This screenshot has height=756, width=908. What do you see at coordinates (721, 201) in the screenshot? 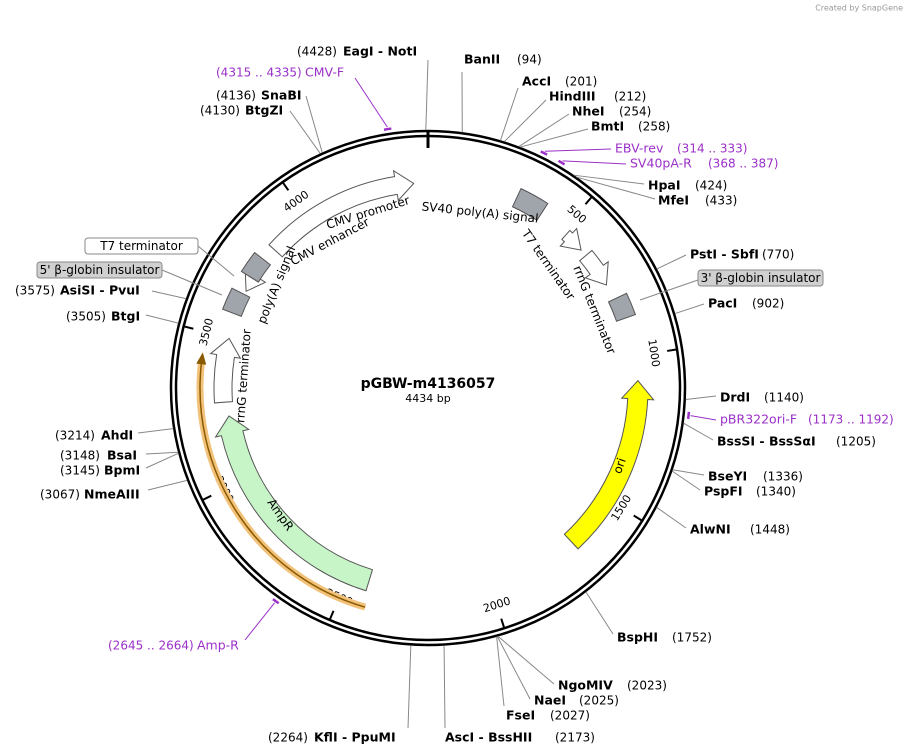
I see `enzyme-location: (433)` at bounding box center [721, 201].